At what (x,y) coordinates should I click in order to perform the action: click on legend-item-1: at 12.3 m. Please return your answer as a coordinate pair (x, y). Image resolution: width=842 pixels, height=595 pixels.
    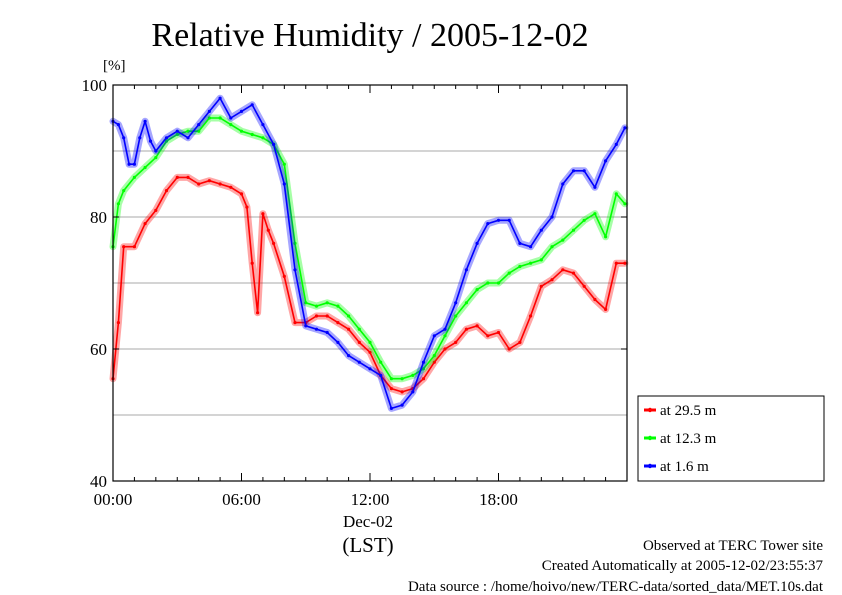
    Looking at the image, I should click on (680, 439).